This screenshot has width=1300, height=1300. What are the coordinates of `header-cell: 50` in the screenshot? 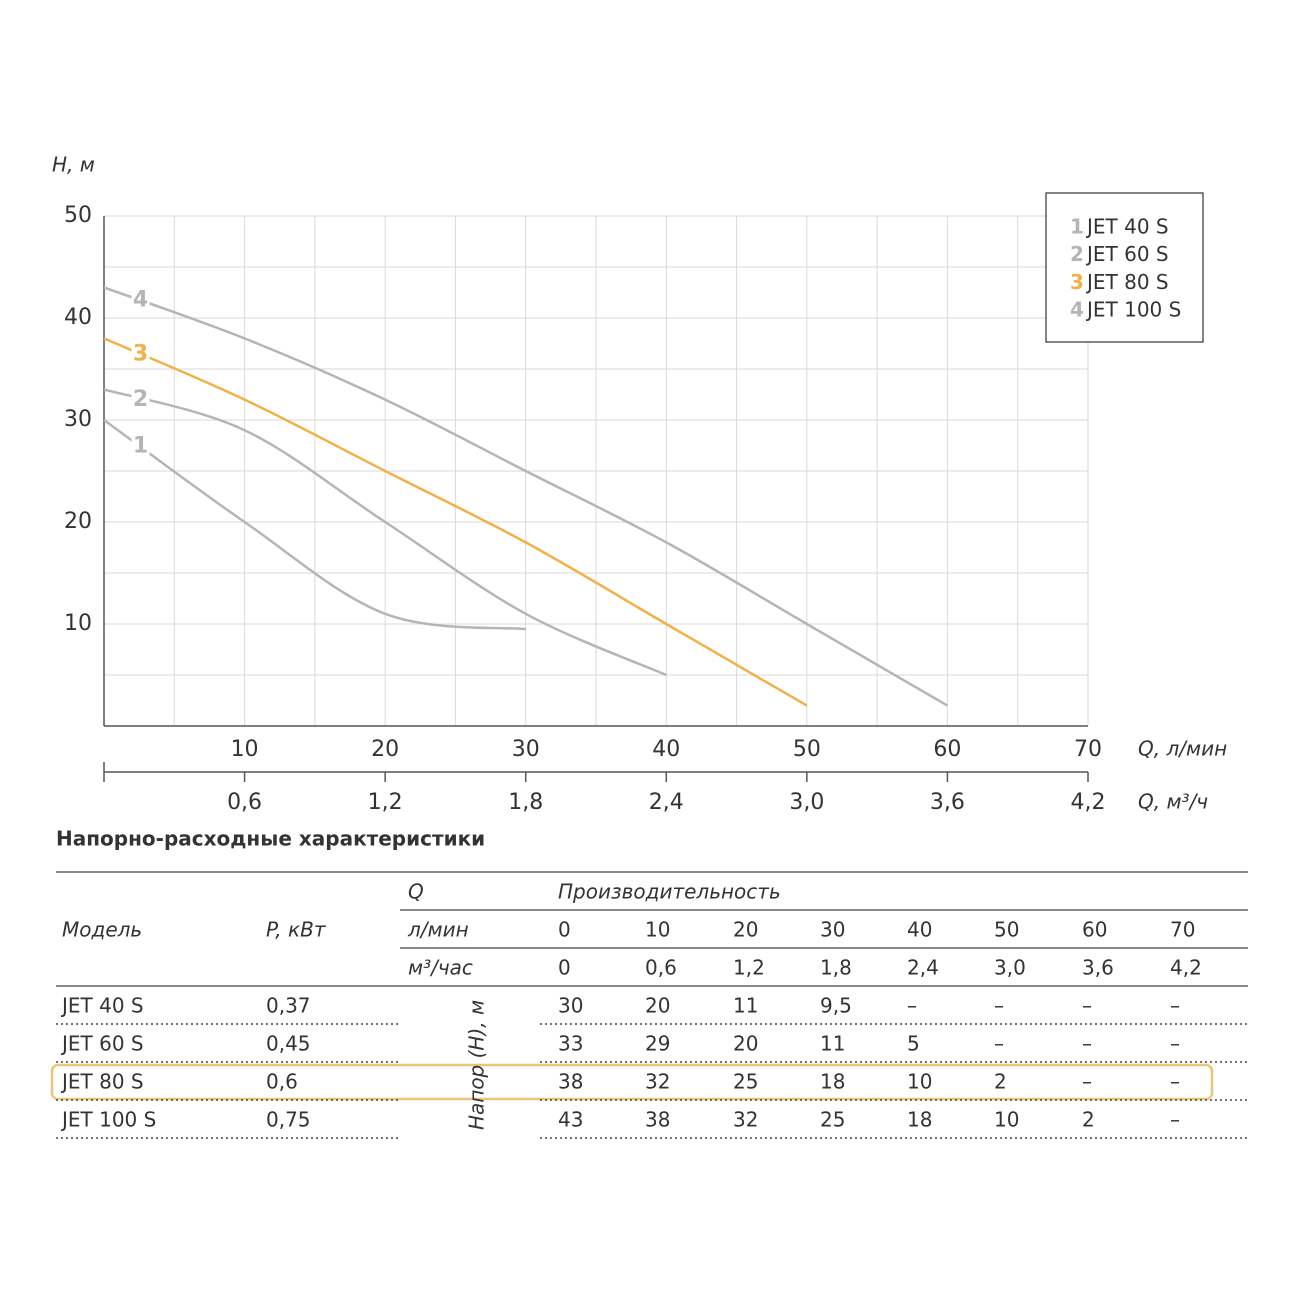 It's located at (1006, 930).